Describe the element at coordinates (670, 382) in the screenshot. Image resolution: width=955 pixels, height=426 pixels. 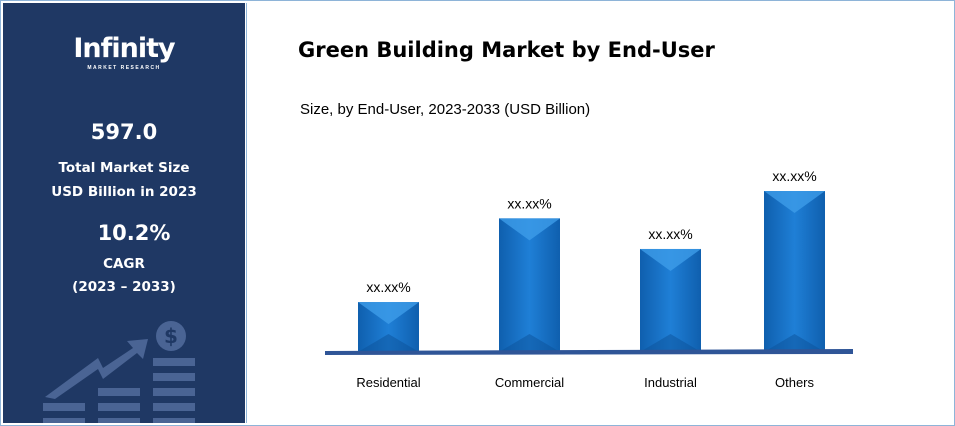
I see `category-label: Industrial` at that location.